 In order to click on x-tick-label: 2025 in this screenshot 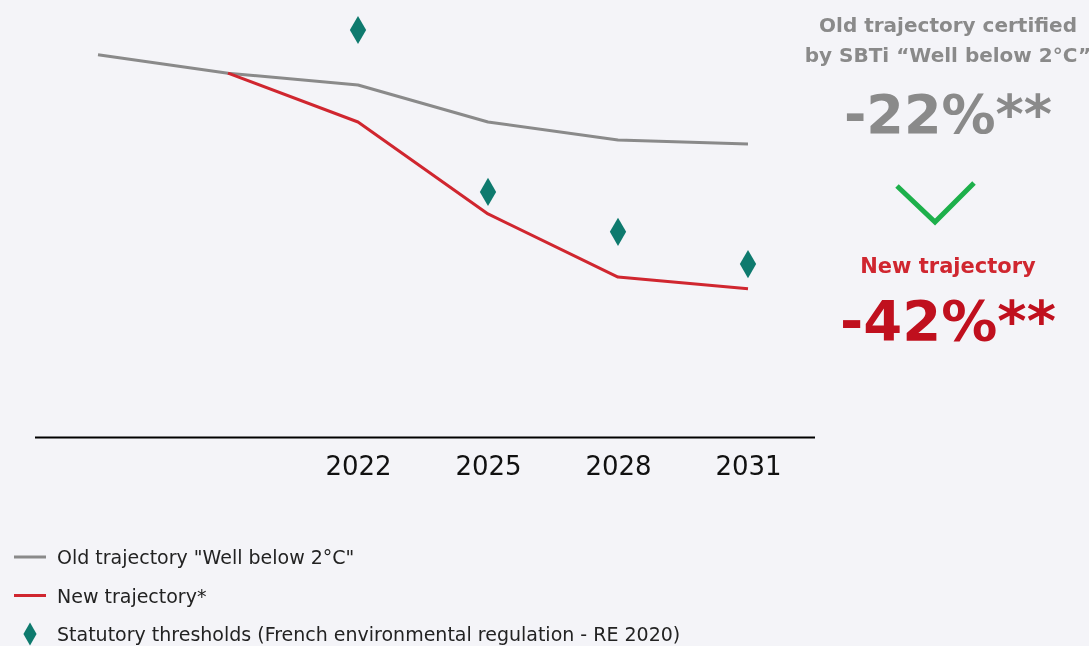, I will do `click(488, 466)`.